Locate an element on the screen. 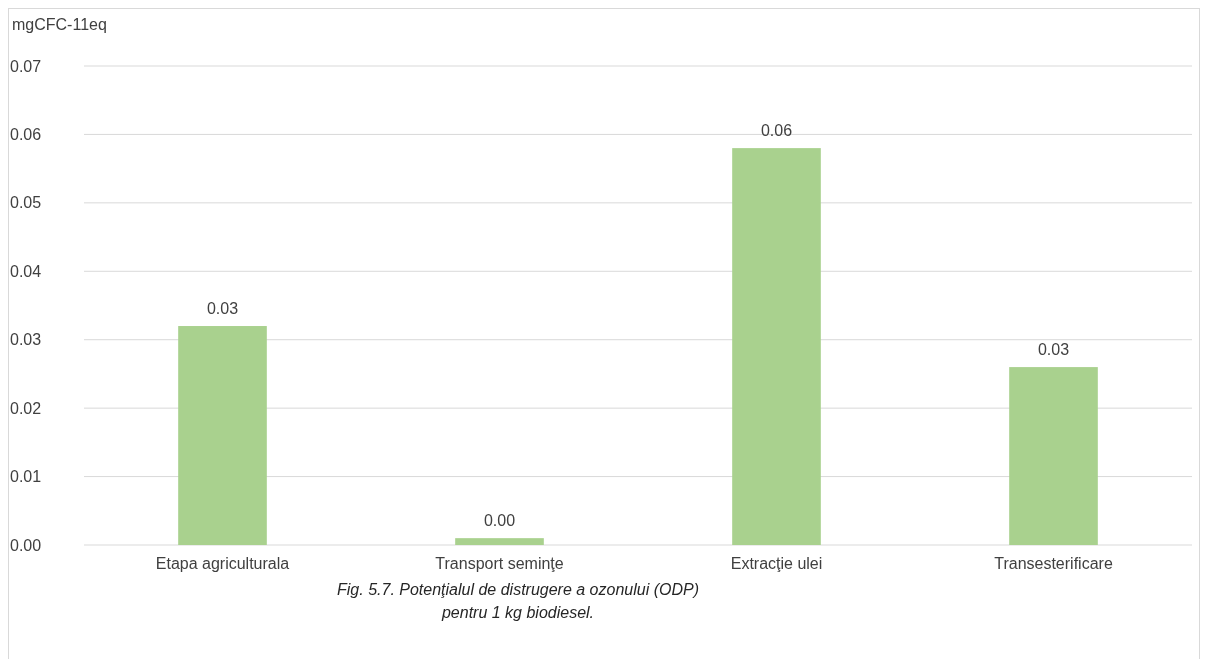 This screenshot has height=659, width=1208. y-tick-label: 0.05 is located at coordinates (26, 203).